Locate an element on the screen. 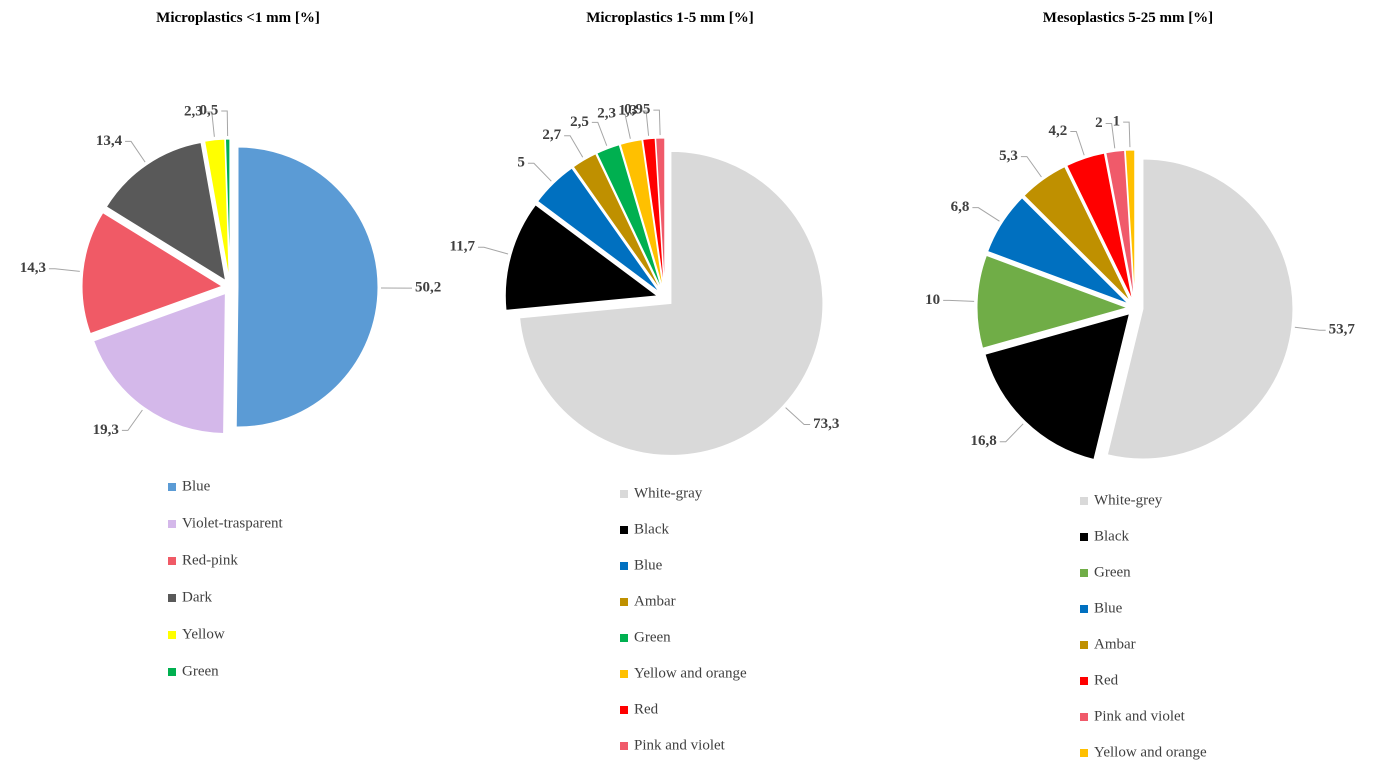 The image size is (1375, 764). data-label: 0,5 is located at coordinates (208, 110).